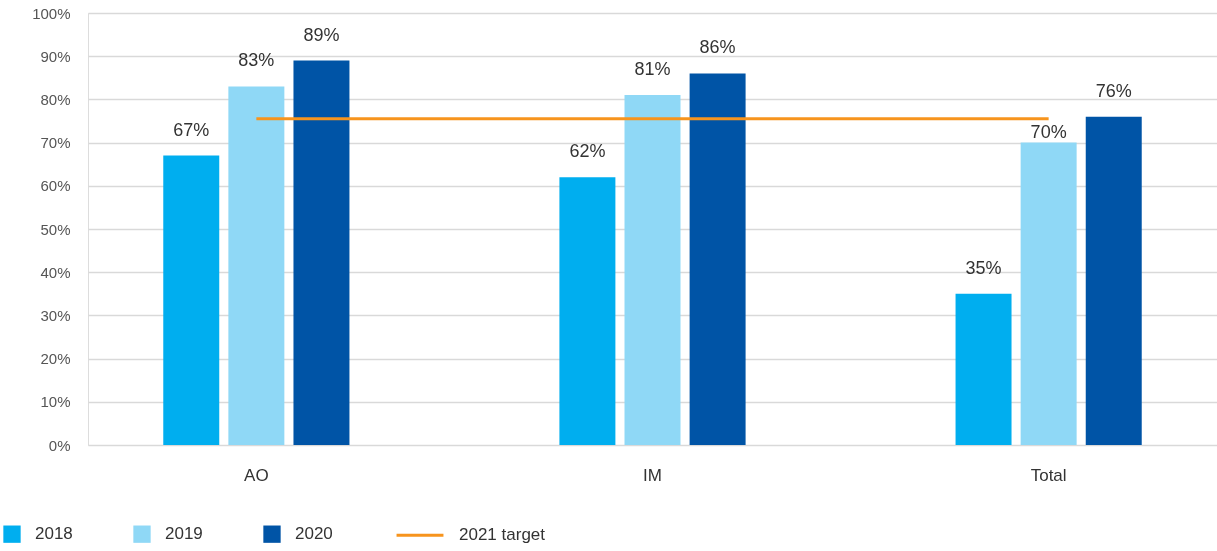 The width and height of the screenshot is (1217, 551). Describe the element at coordinates (314, 534) in the screenshot. I see `legend-label: 2020` at that location.